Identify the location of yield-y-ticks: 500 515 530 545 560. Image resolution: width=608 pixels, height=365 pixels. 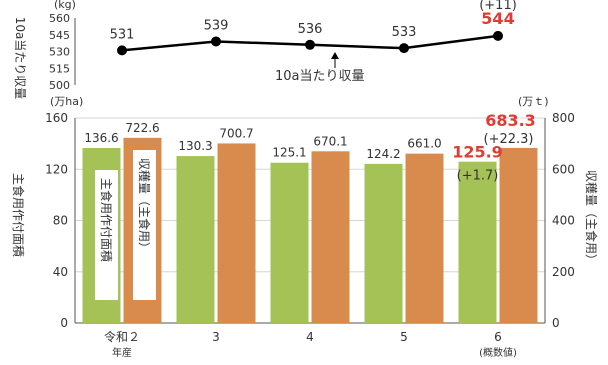
(59, 52).